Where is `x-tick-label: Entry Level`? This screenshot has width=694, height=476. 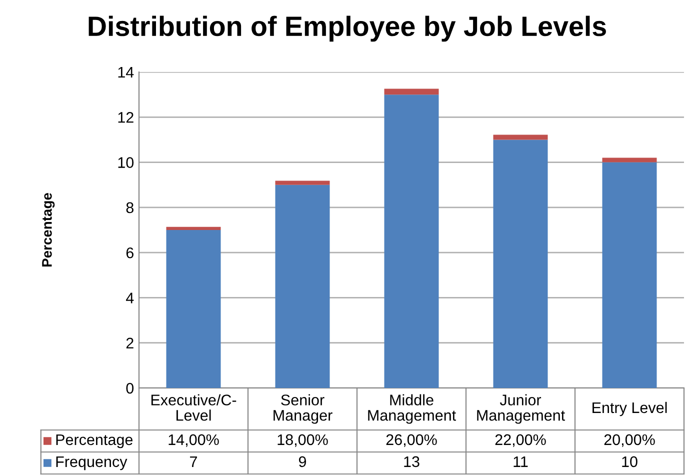 x-tick-label: Entry Level is located at coordinates (629, 409).